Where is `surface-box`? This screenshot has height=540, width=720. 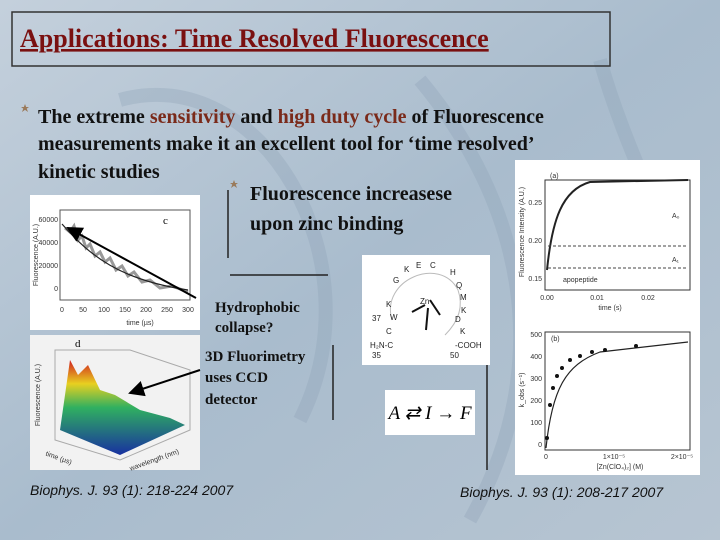 surface-box is located at coordinates (122, 405).